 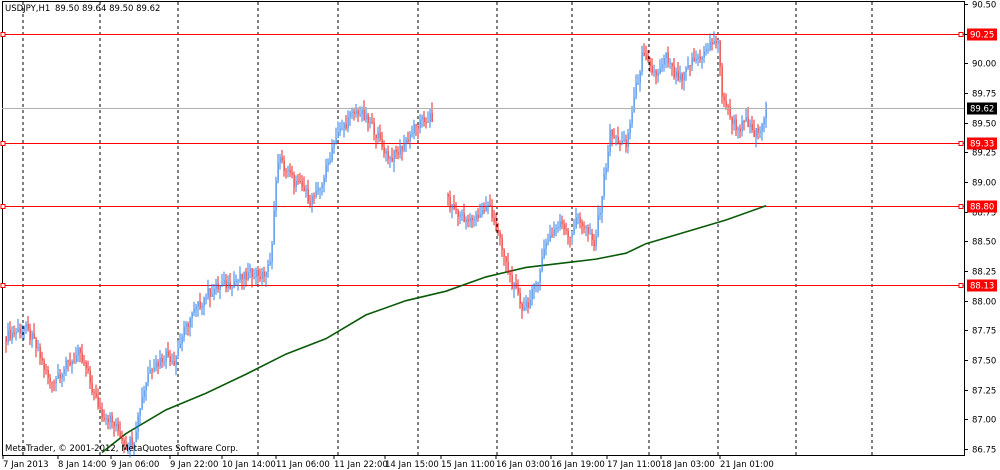 I want to click on level-price-tag, so click(x=982, y=34).